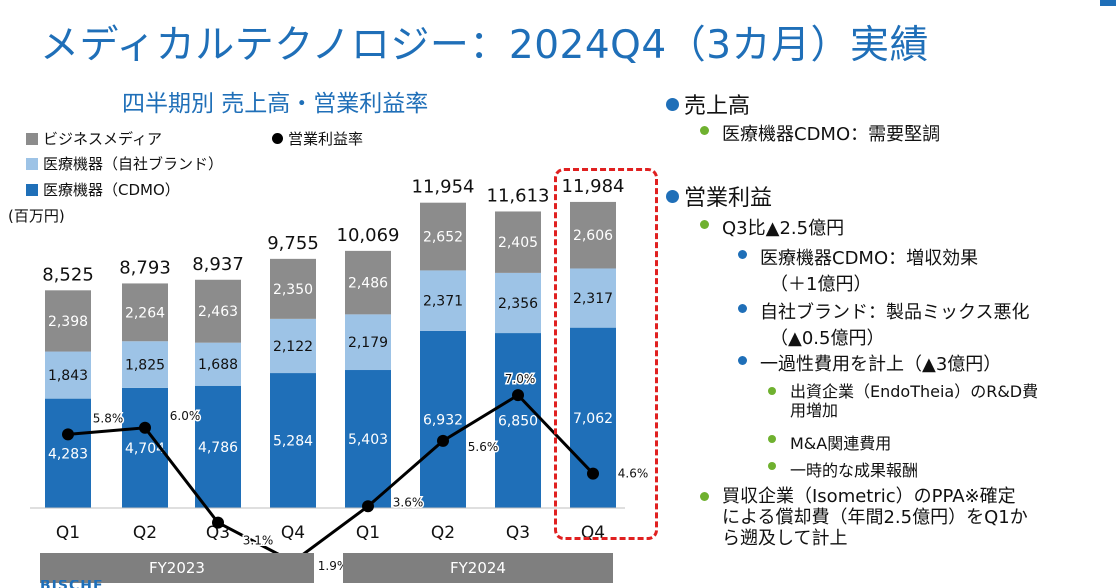 This screenshot has height=588, width=1116. I want to click on op-sub-2: 自社ブランド：製品ミックス悪化 （▲0.5億円）, so click(883, 324).